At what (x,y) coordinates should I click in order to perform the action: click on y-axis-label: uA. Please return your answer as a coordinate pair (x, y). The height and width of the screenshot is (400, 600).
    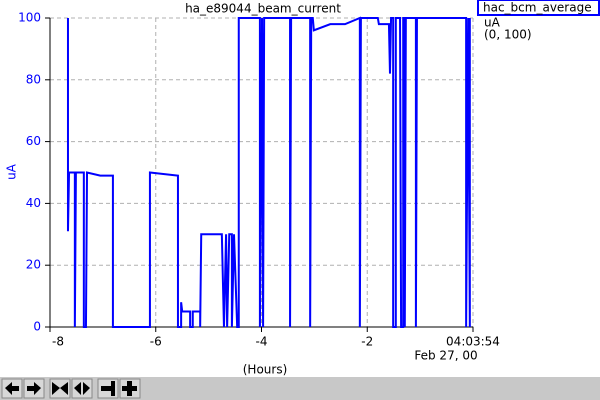
    Looking at the image, I should click on (12, 171).